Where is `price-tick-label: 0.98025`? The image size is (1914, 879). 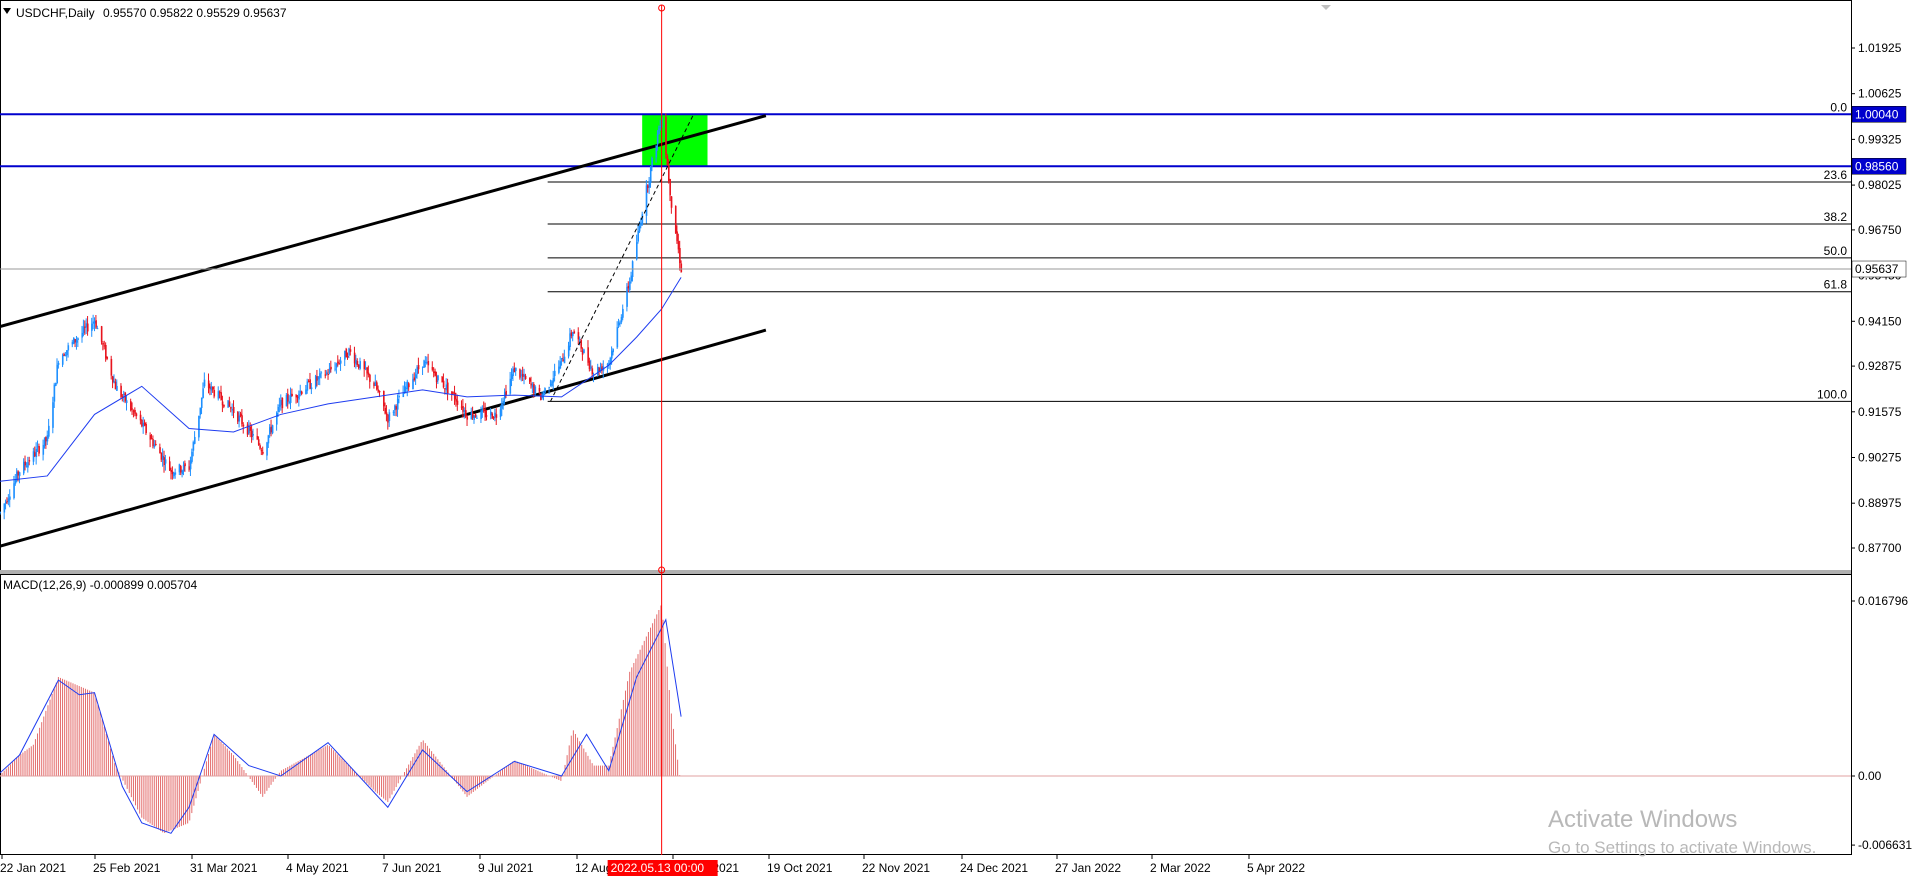
price-tick-label: 0.98025 is located at coordinates (1880, 185).